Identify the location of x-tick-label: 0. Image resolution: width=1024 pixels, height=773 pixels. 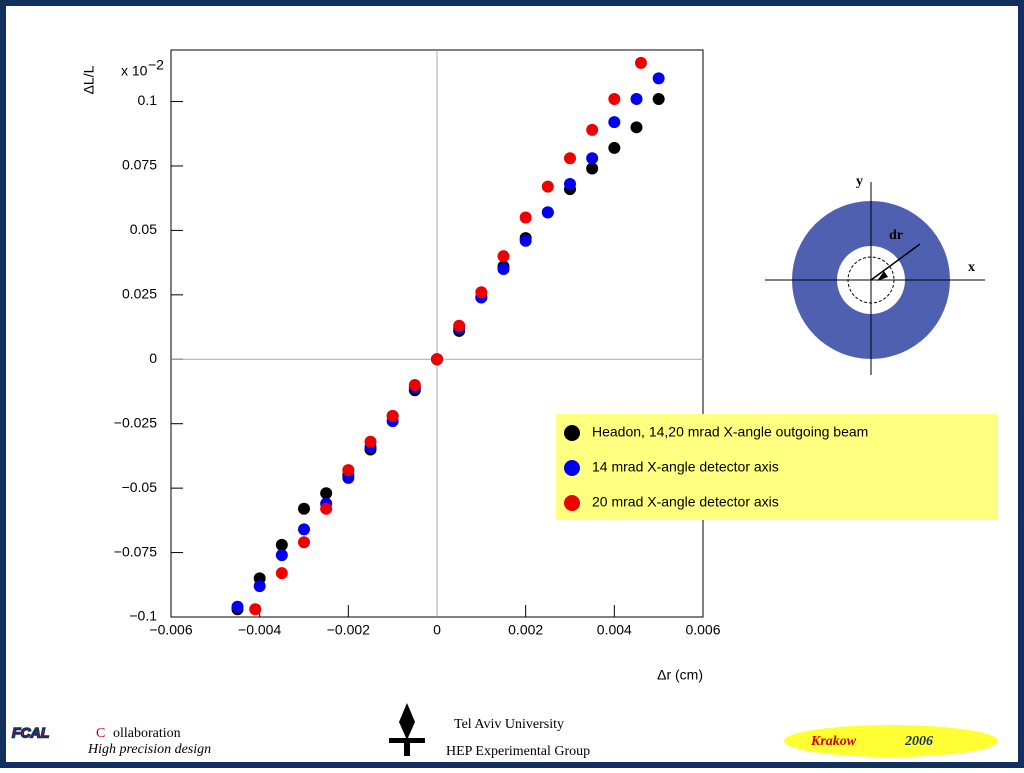
(437, 630).